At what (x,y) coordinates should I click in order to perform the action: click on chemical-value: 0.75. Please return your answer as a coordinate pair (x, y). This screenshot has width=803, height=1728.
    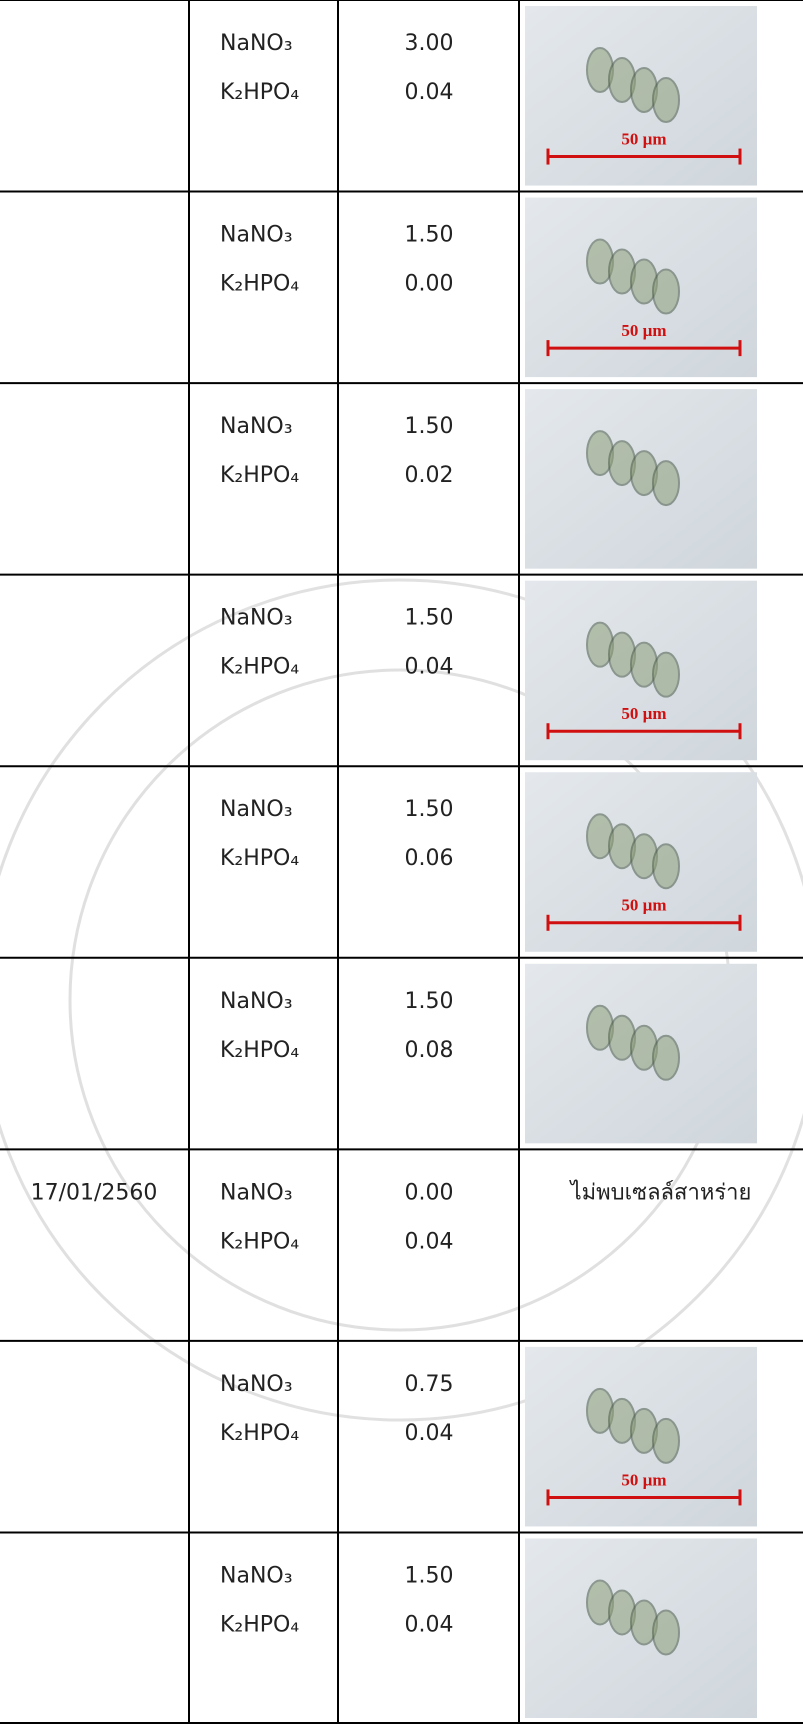
    Looking at the image, I should click on (429, 1384).